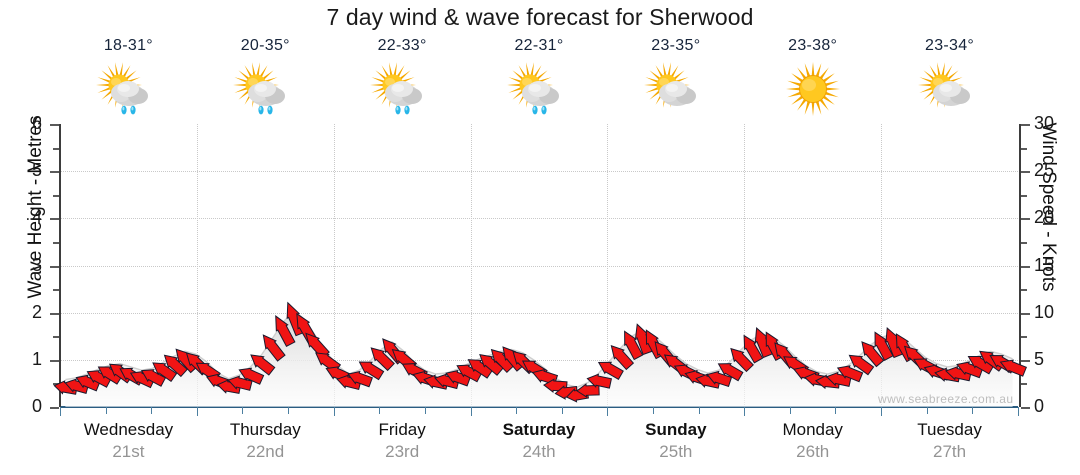 The height and width of the screenshot is (475, 1080). What do you see at coordinates (36, 217) in the screenshot?
I see `tick-label-left: 4` at bounding box center [36, 217].